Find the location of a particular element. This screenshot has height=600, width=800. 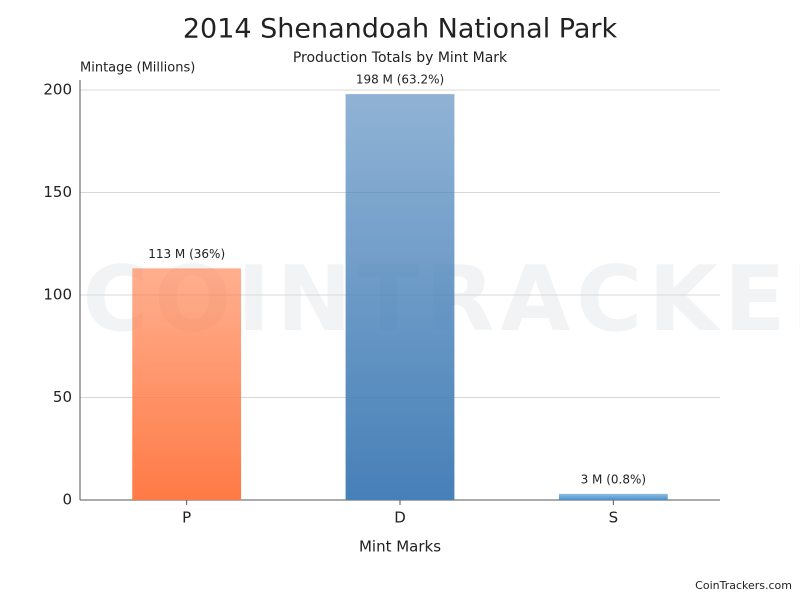

value-label: 198 M (63.2%) is located at coordinates (400, 80).